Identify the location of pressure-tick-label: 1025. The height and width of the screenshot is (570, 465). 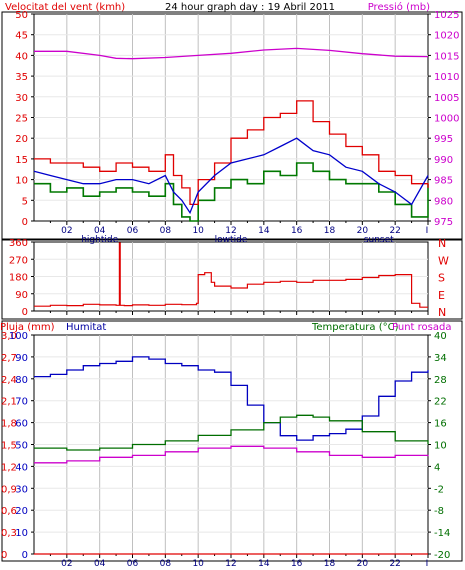
(446, 15).